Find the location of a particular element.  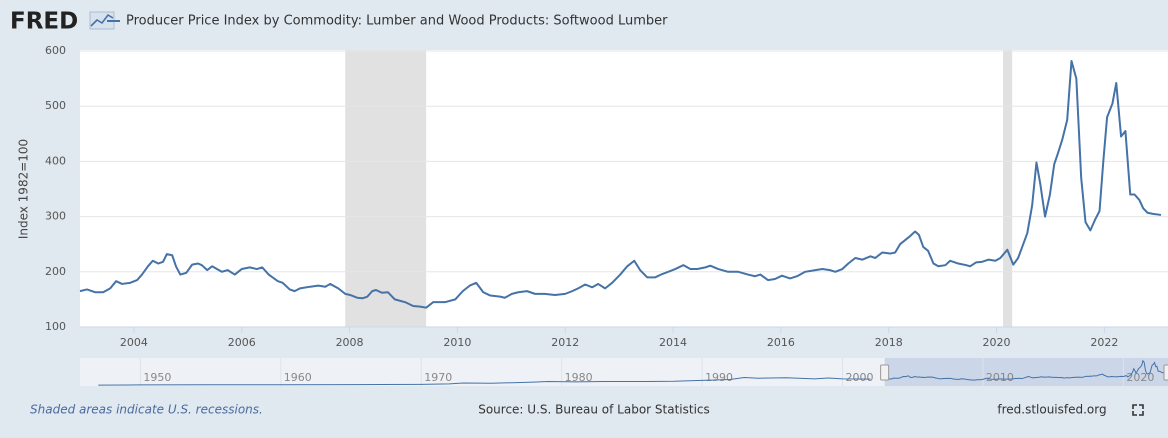

navigator-tick-label: 1970 is located at coordinates (438, 377).